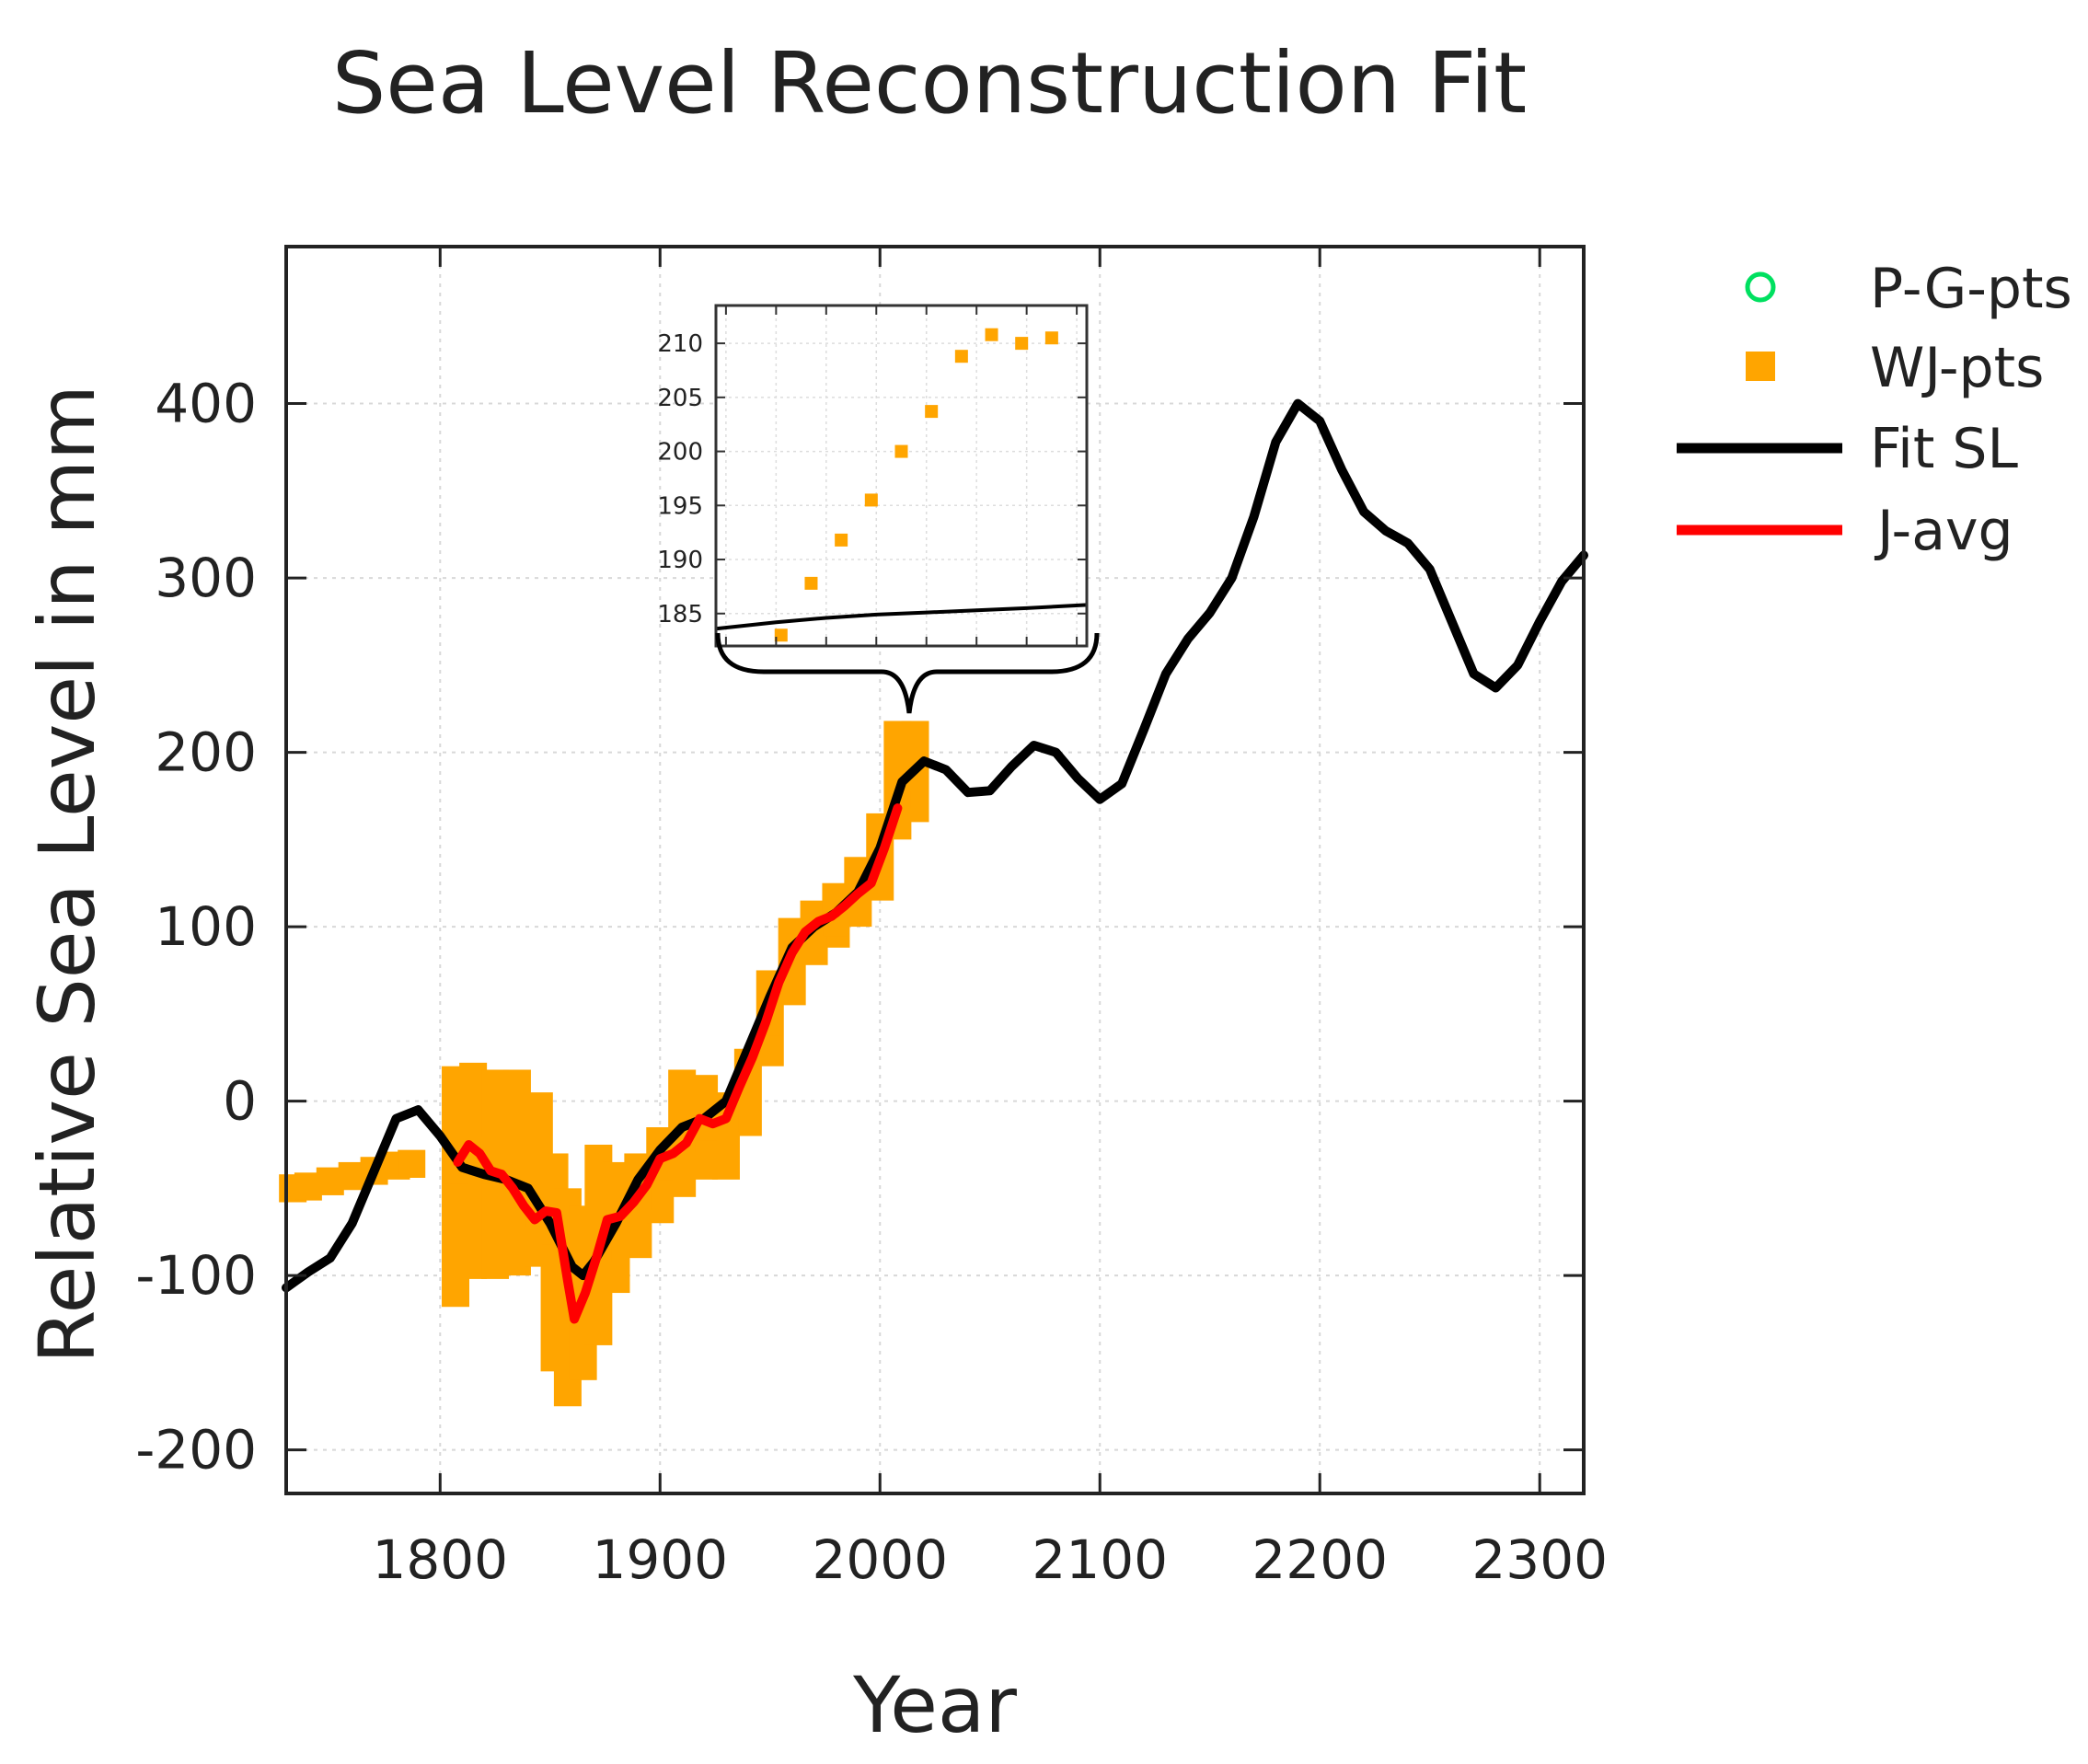 This screenshot has width=2088, height=1764. Describe the element at coordinates (1845, 531) in the screenshot. I see `legend-item-j-avg: J-avg` at that location.